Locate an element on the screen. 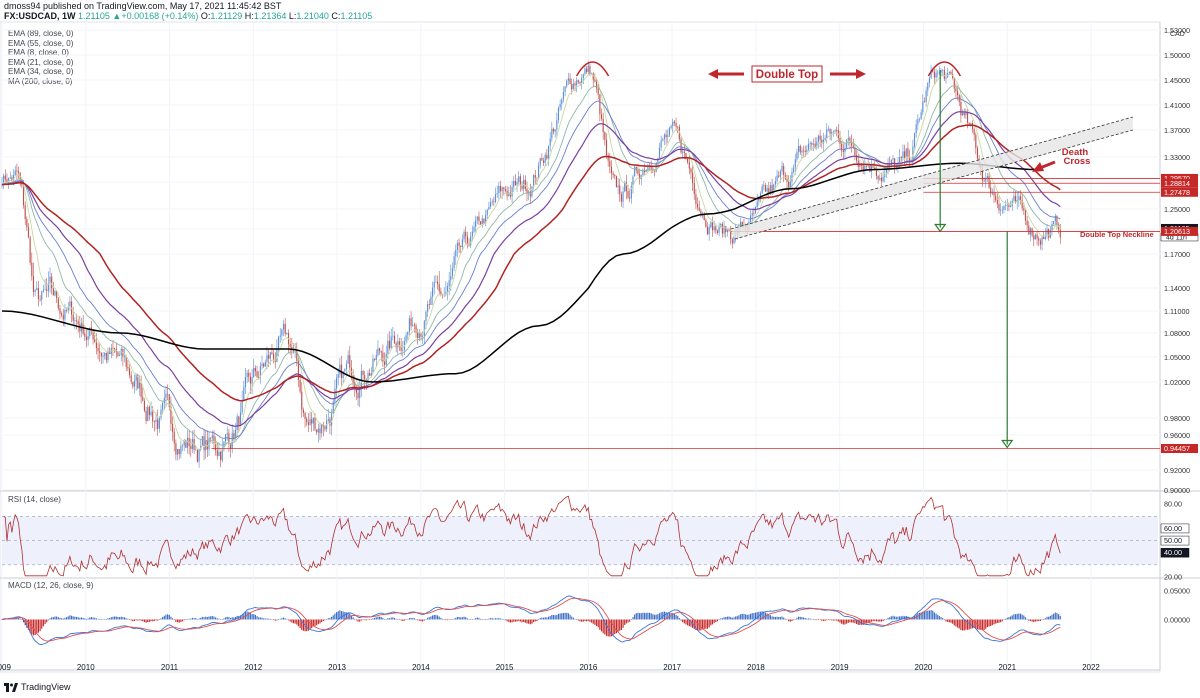  ohlc-value: 1.21364 is located at coordinates (270, 16).